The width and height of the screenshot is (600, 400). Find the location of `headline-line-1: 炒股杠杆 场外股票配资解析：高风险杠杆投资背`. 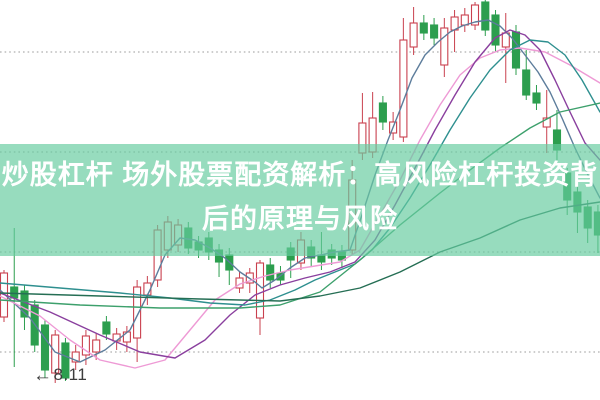

headline-line-1: 炒股杠杆 场外股票配资解析：高风险杠杆投资背 is located at coordinates (300, 175).